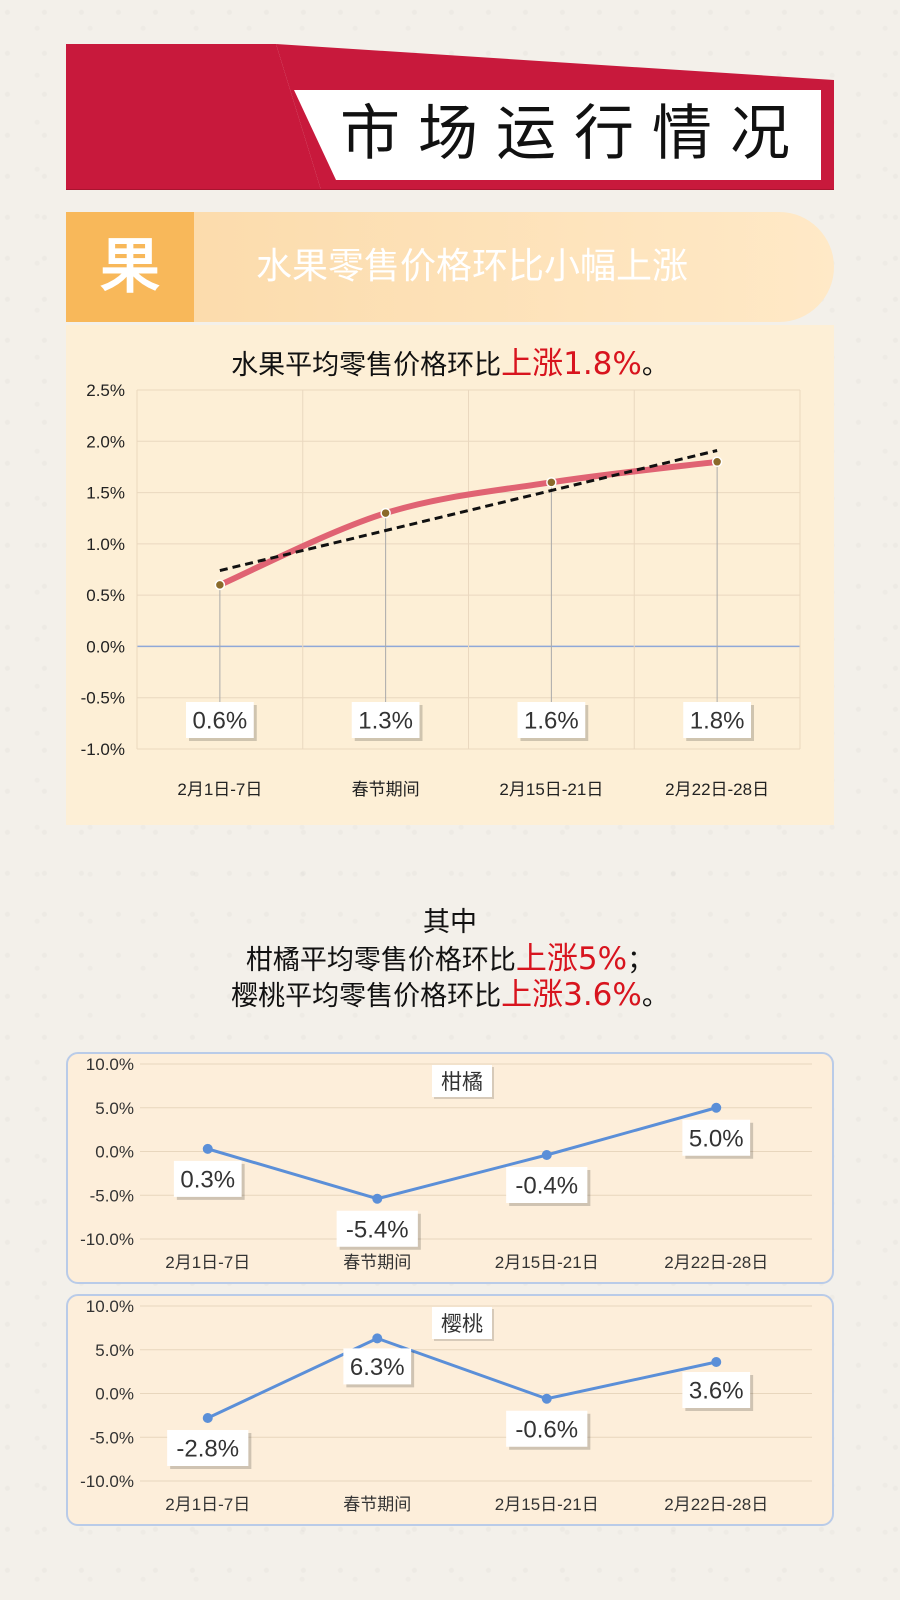 Image resolution: width=900 pixels, height=1600 pixels. I want to click on sub-notes: 其中 柑橘平均零售价格环比上涨5%； 樱桃平均零售价格环比上涨3.6%。, so click(450, 959).